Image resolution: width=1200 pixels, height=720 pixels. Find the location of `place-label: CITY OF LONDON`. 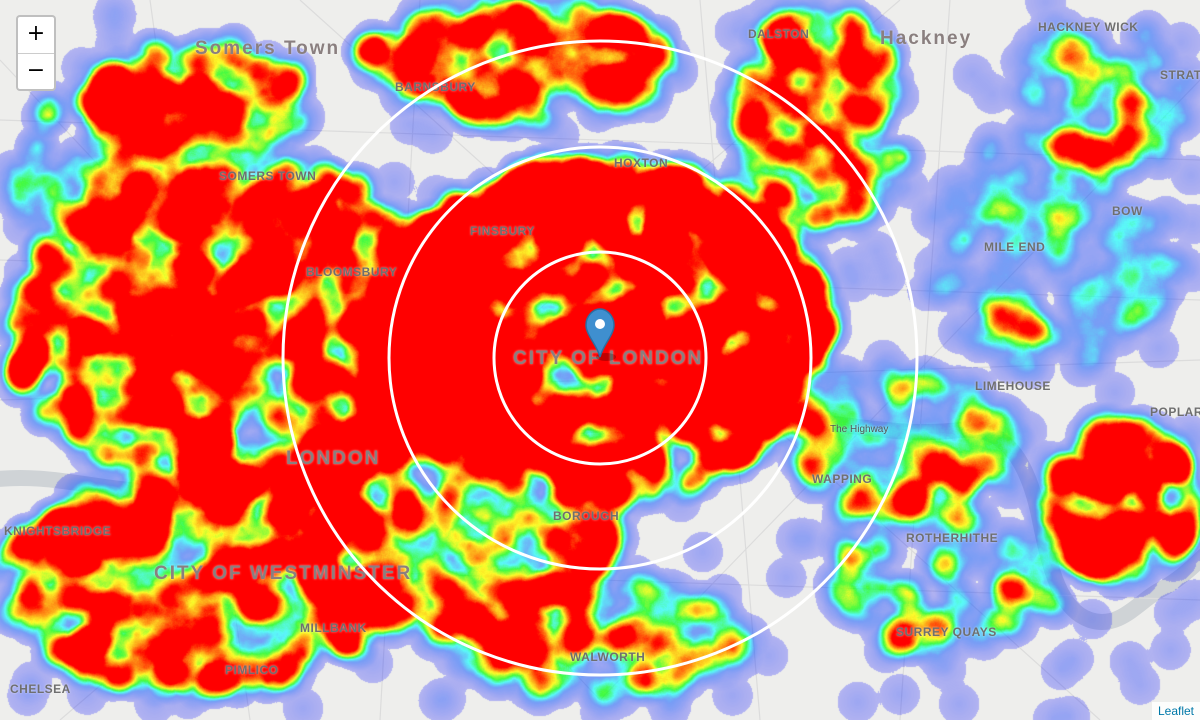

place-label: CITY OF LONDON is located at coordinates (608, 358).